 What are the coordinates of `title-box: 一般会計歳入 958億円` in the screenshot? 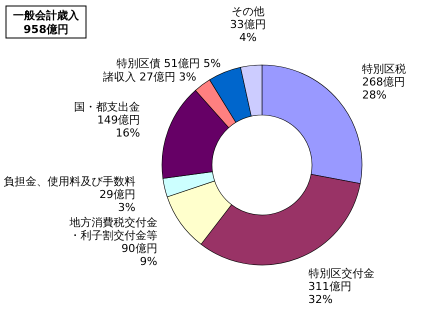 It's located at (46, 22).